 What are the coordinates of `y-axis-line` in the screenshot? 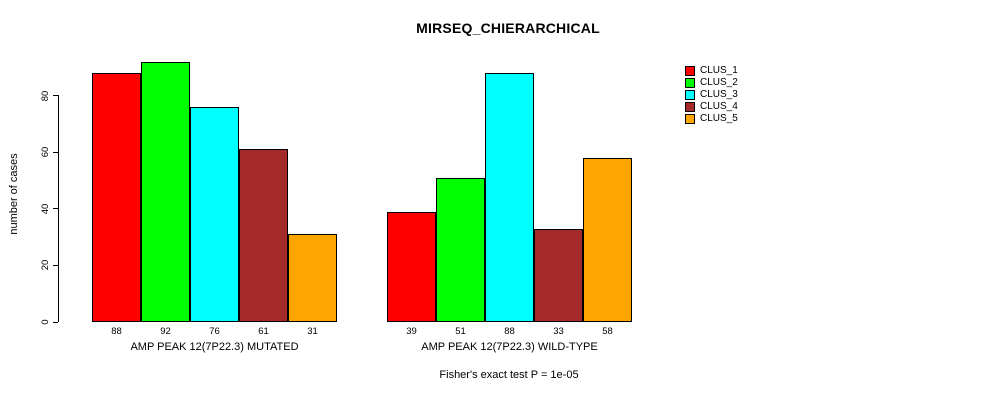 It's located at (58, 208).